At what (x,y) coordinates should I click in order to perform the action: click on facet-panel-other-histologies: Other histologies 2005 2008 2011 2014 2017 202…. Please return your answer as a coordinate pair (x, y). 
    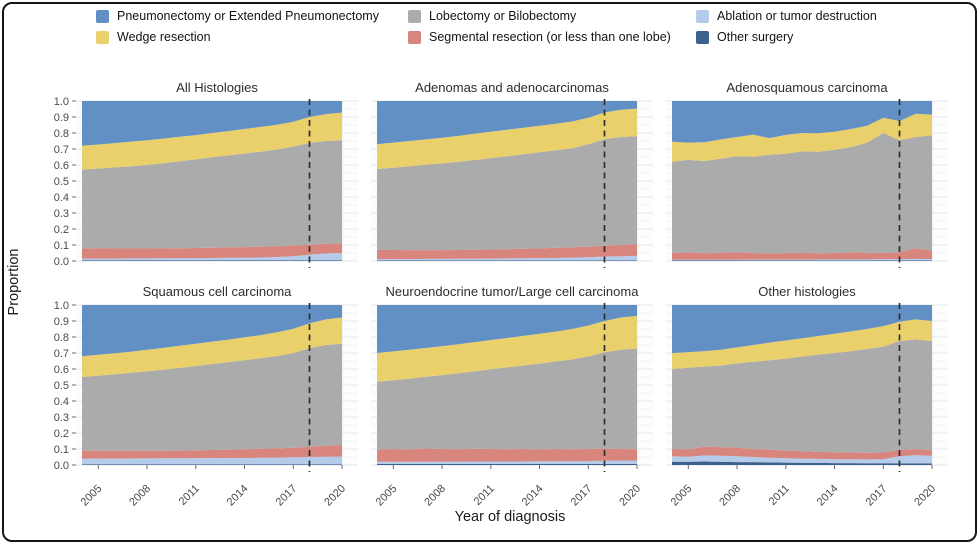
    Looking at the image, I should click on (807, 396).